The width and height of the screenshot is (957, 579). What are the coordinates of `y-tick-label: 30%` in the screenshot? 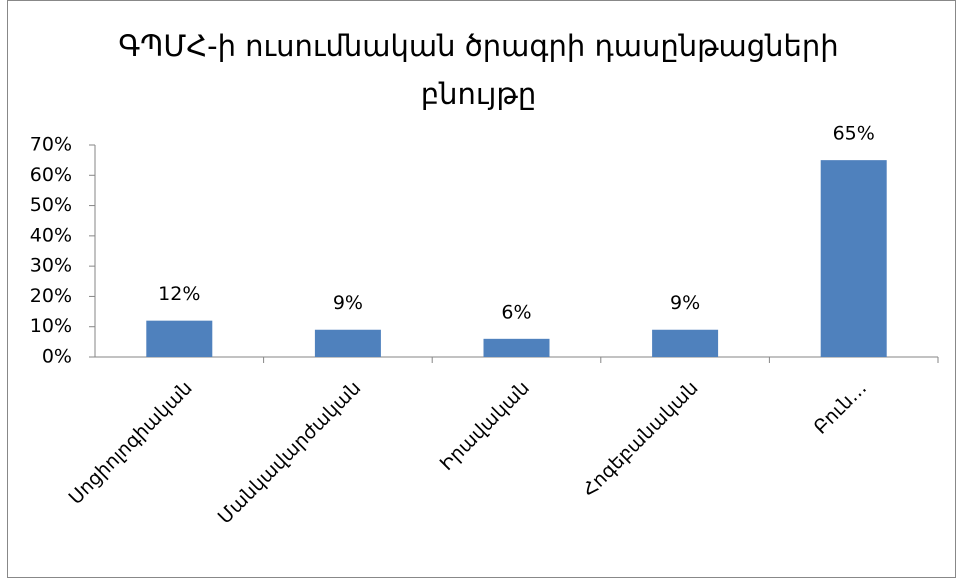 It's located at (51, 266).